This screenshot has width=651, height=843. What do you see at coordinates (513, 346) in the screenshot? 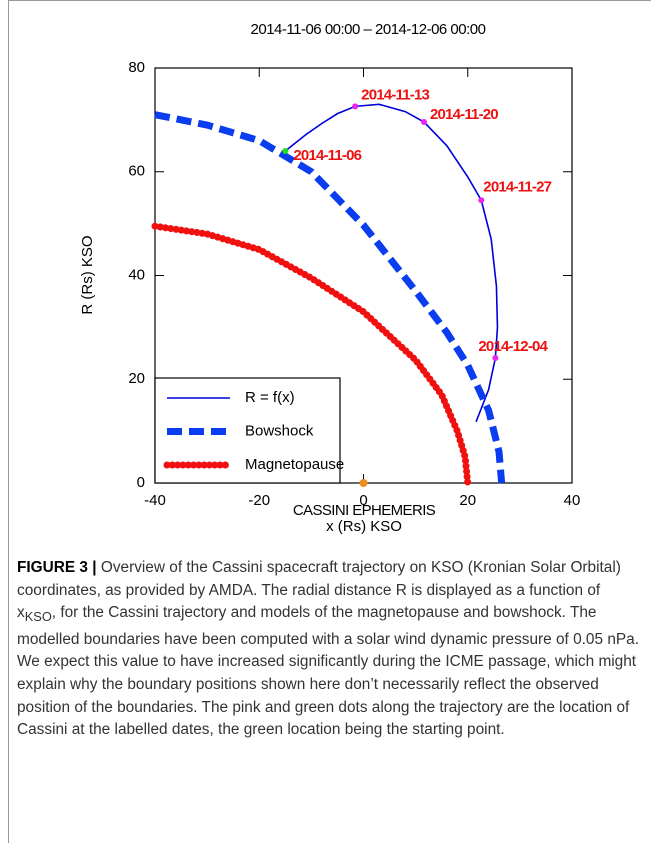
I see `date-label: 2014-12-04` at bounding box center [513, 346].